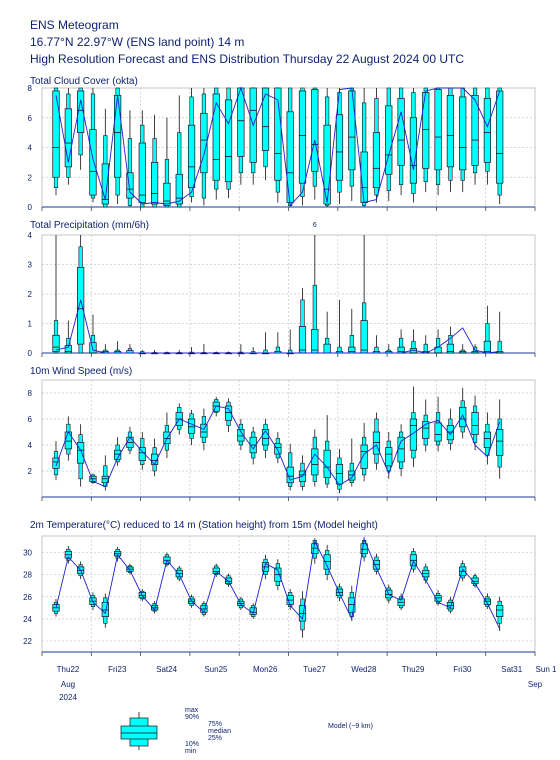 The width and height of the screenshot is (560, 760). Describe the element at coordinates (30, 324) in the screenshot. I see `y-tick-label: 1` at that location.